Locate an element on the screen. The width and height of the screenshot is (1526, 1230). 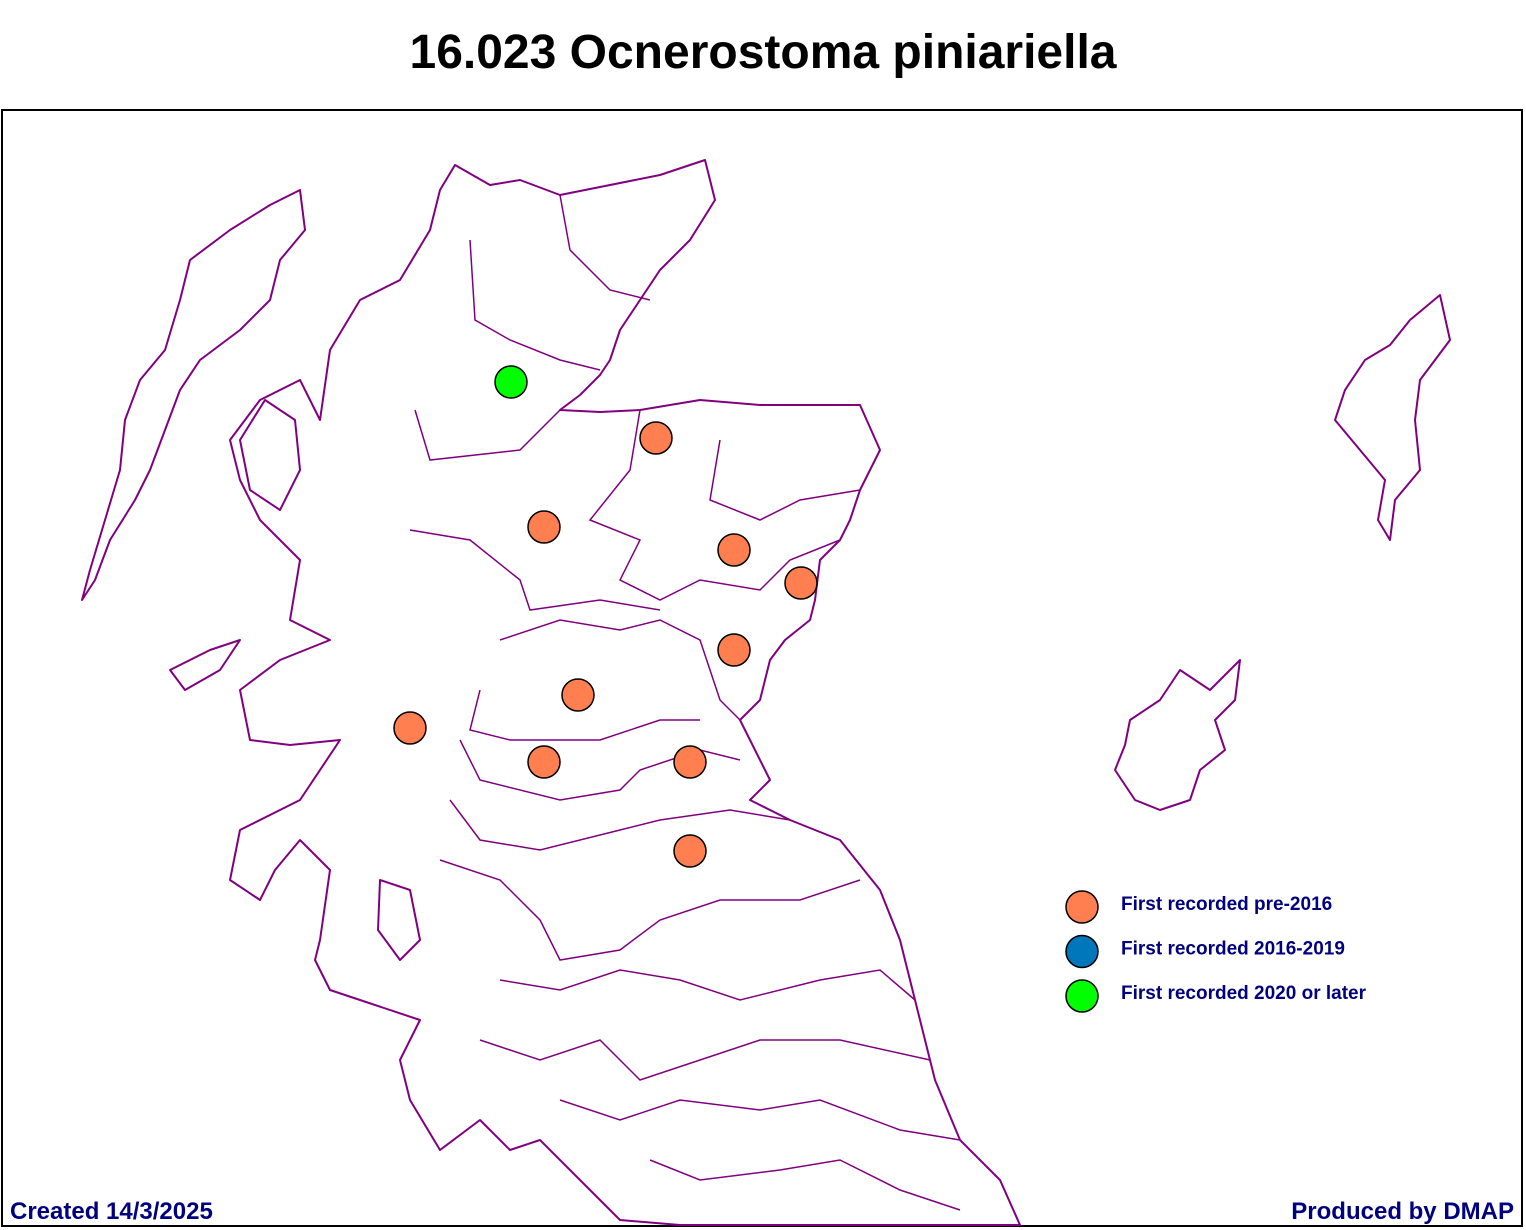
island is located at coordinates (205, 665).